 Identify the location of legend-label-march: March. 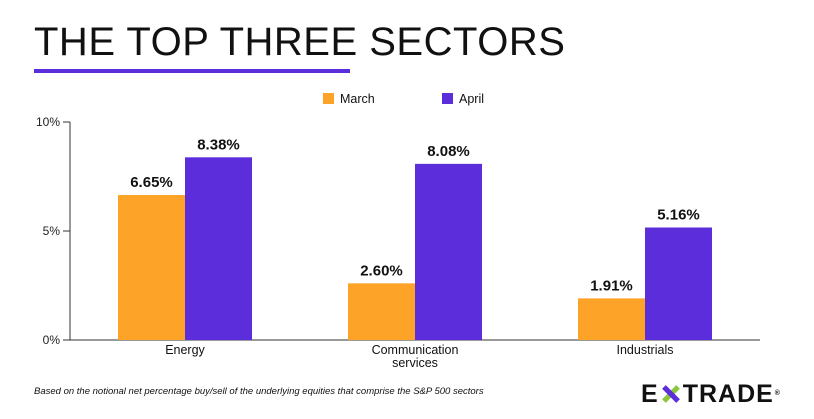
(357, 99).